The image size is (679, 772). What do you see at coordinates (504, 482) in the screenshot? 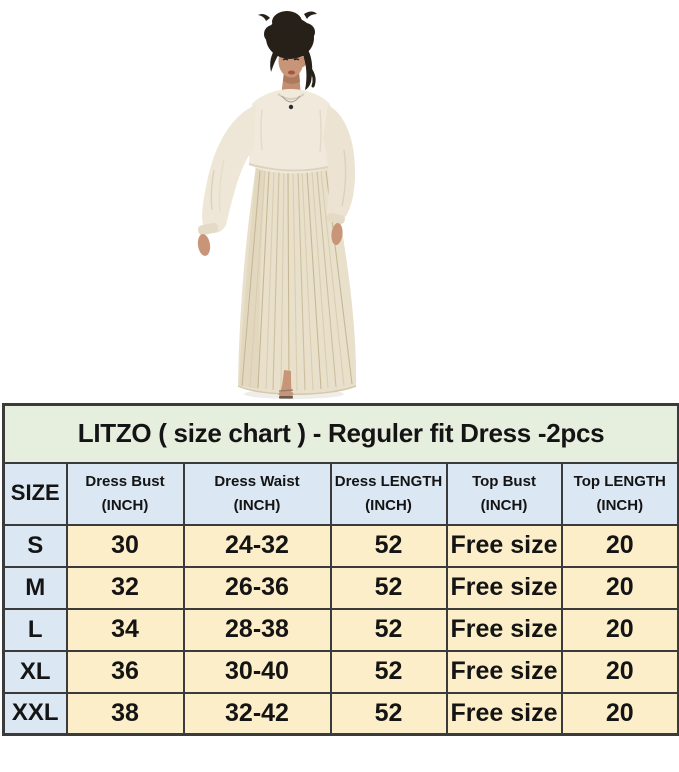
I see `col-header-label: Top Bust` at bounding box center [504, 482].